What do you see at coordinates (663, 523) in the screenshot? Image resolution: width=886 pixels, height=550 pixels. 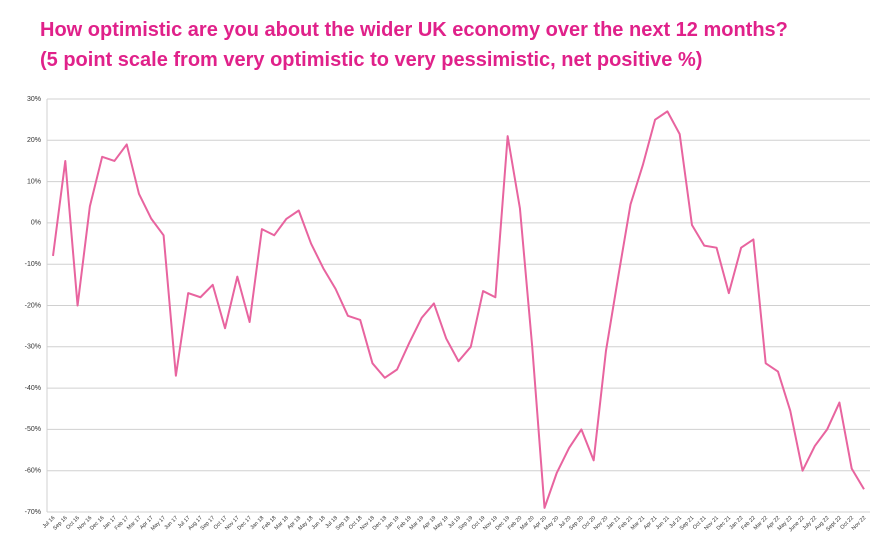 I see `x-tick-label: Jun 21` at bounding box center [663, 523].